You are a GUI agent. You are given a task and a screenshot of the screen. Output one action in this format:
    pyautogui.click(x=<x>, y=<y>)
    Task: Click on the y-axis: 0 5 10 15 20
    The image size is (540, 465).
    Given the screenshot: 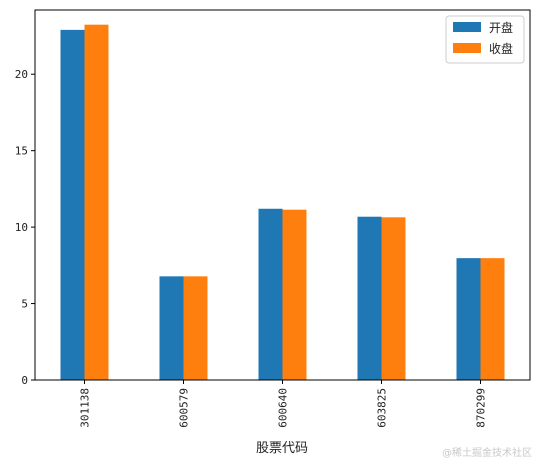 What is the action you would take?
    pyautogui.click(x=25, y=227)
    